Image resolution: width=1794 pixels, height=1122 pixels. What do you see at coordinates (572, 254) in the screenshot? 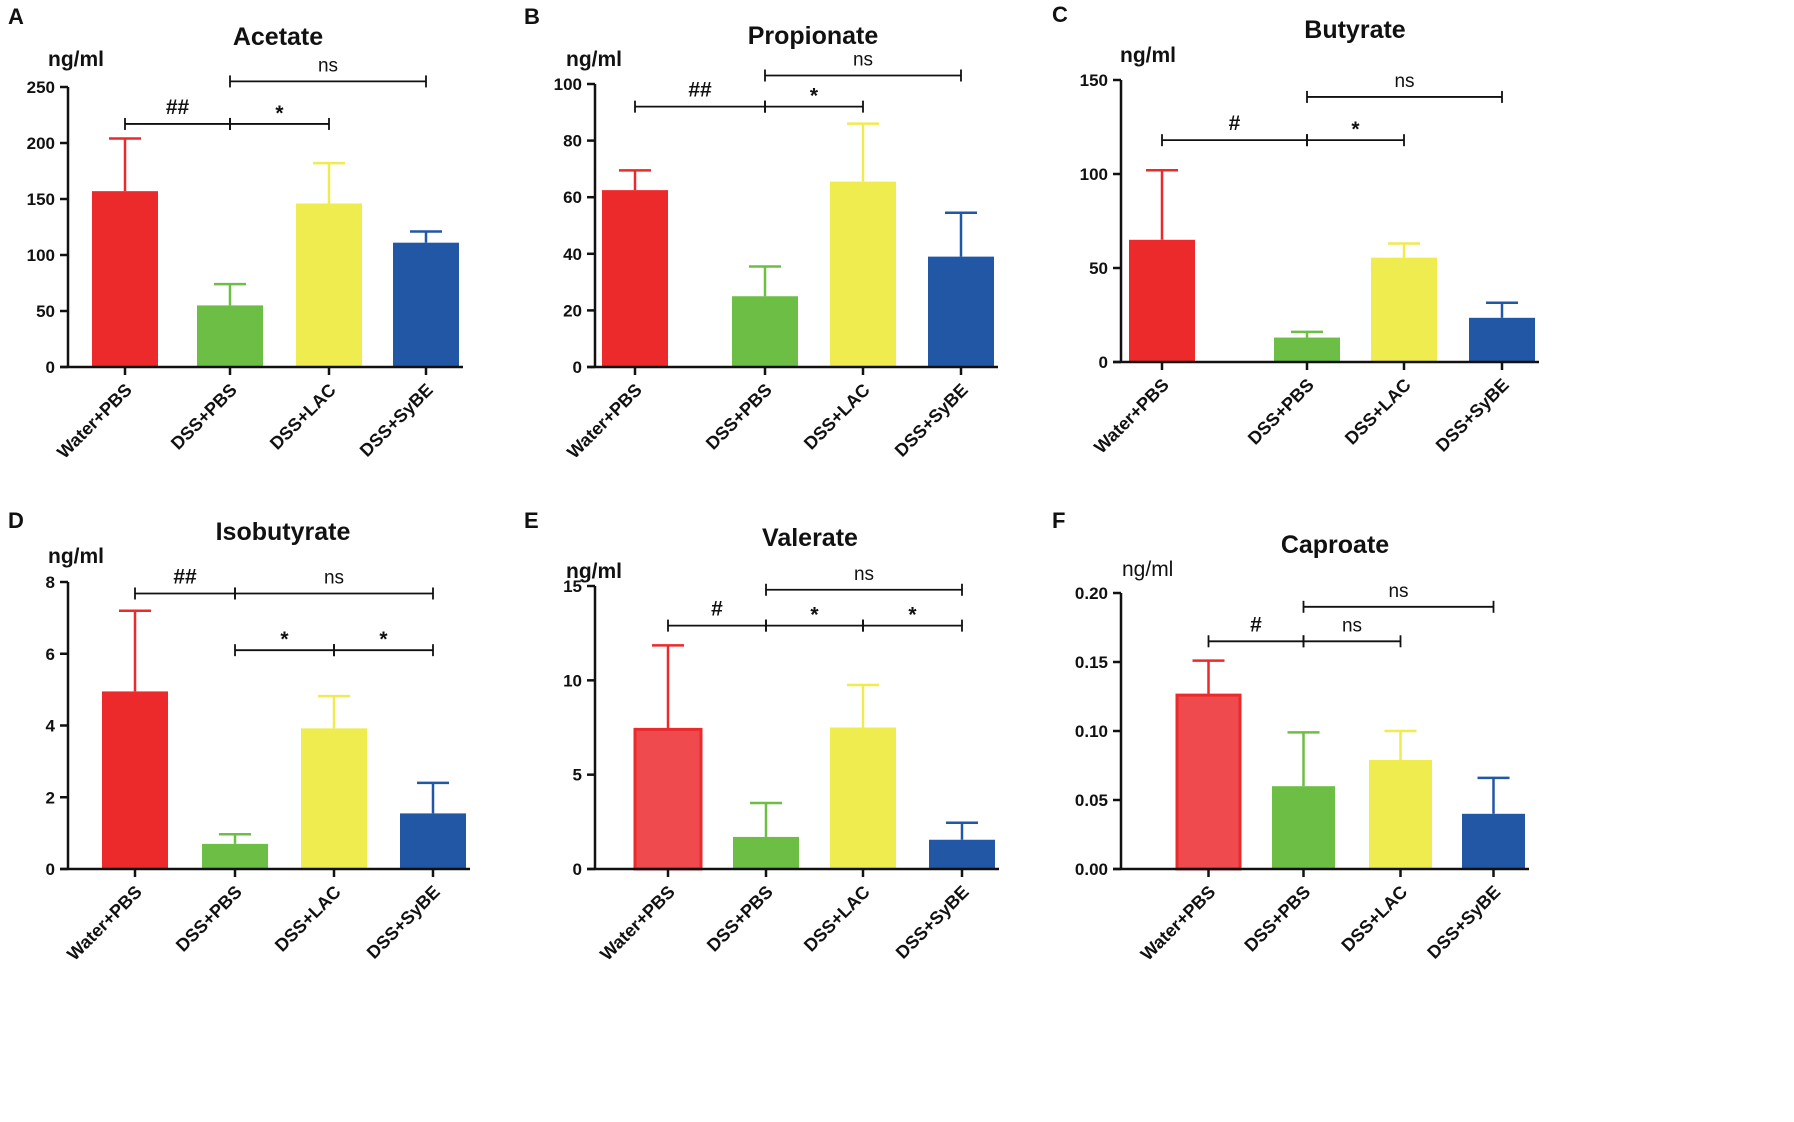
I see `panel-b-y-tick-label-2: 40` at bounding box center [572, 254].